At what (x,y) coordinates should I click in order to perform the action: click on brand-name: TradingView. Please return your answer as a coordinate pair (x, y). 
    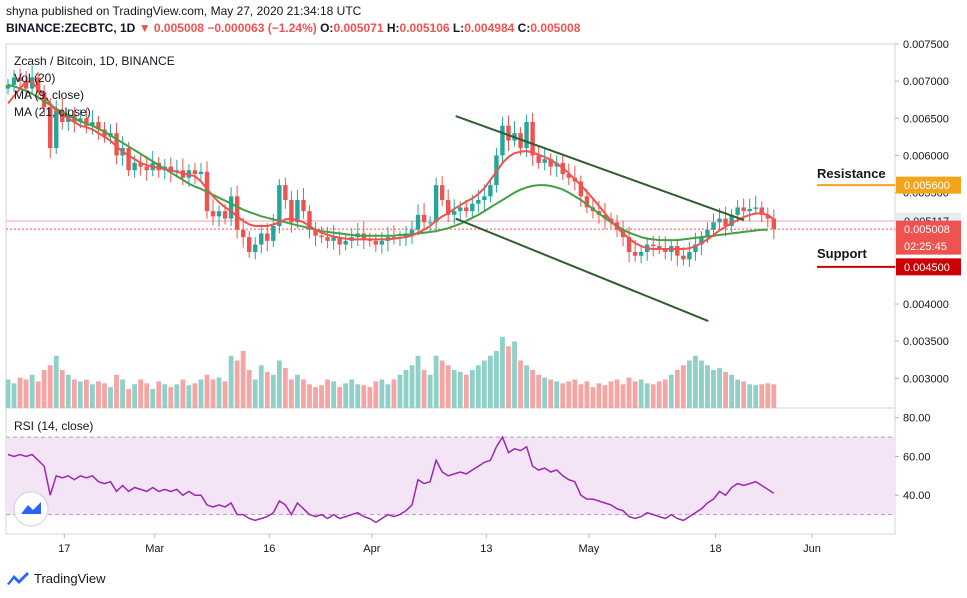
    Looking at the image, I should click on (70, 578).